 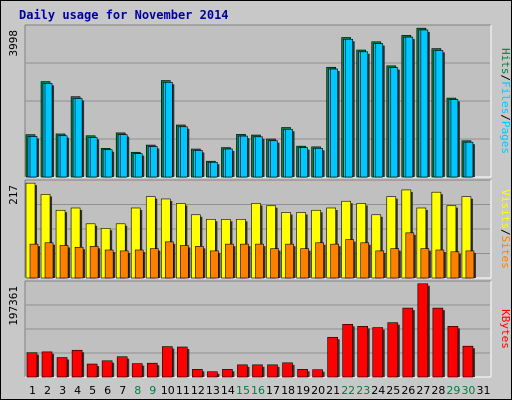 I want to click on day-label-23: 23, so click(x=363, y=390).